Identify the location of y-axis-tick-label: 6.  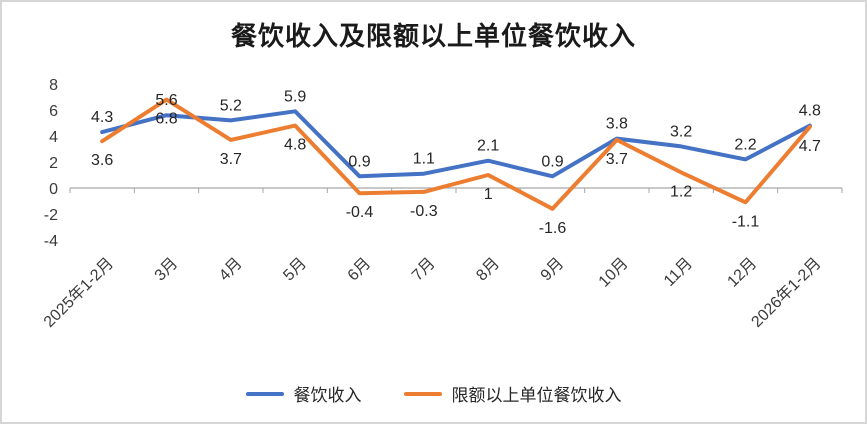
(53, 111).